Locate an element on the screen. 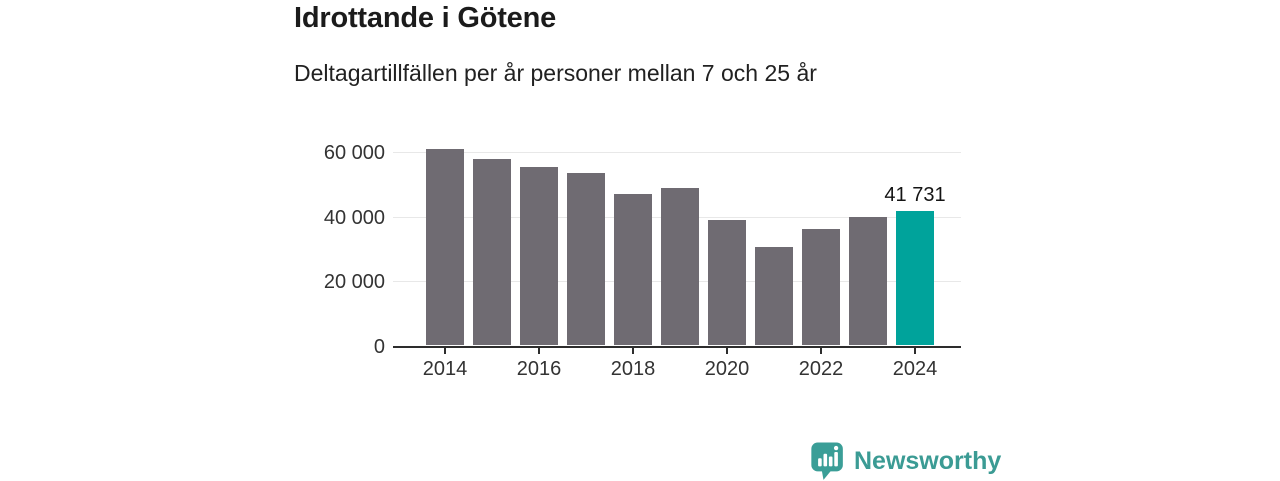 Image resolution: width=1280 pixels, height=481 pixels. x-axis-label: 2024 is located at coordinates (915, 369).